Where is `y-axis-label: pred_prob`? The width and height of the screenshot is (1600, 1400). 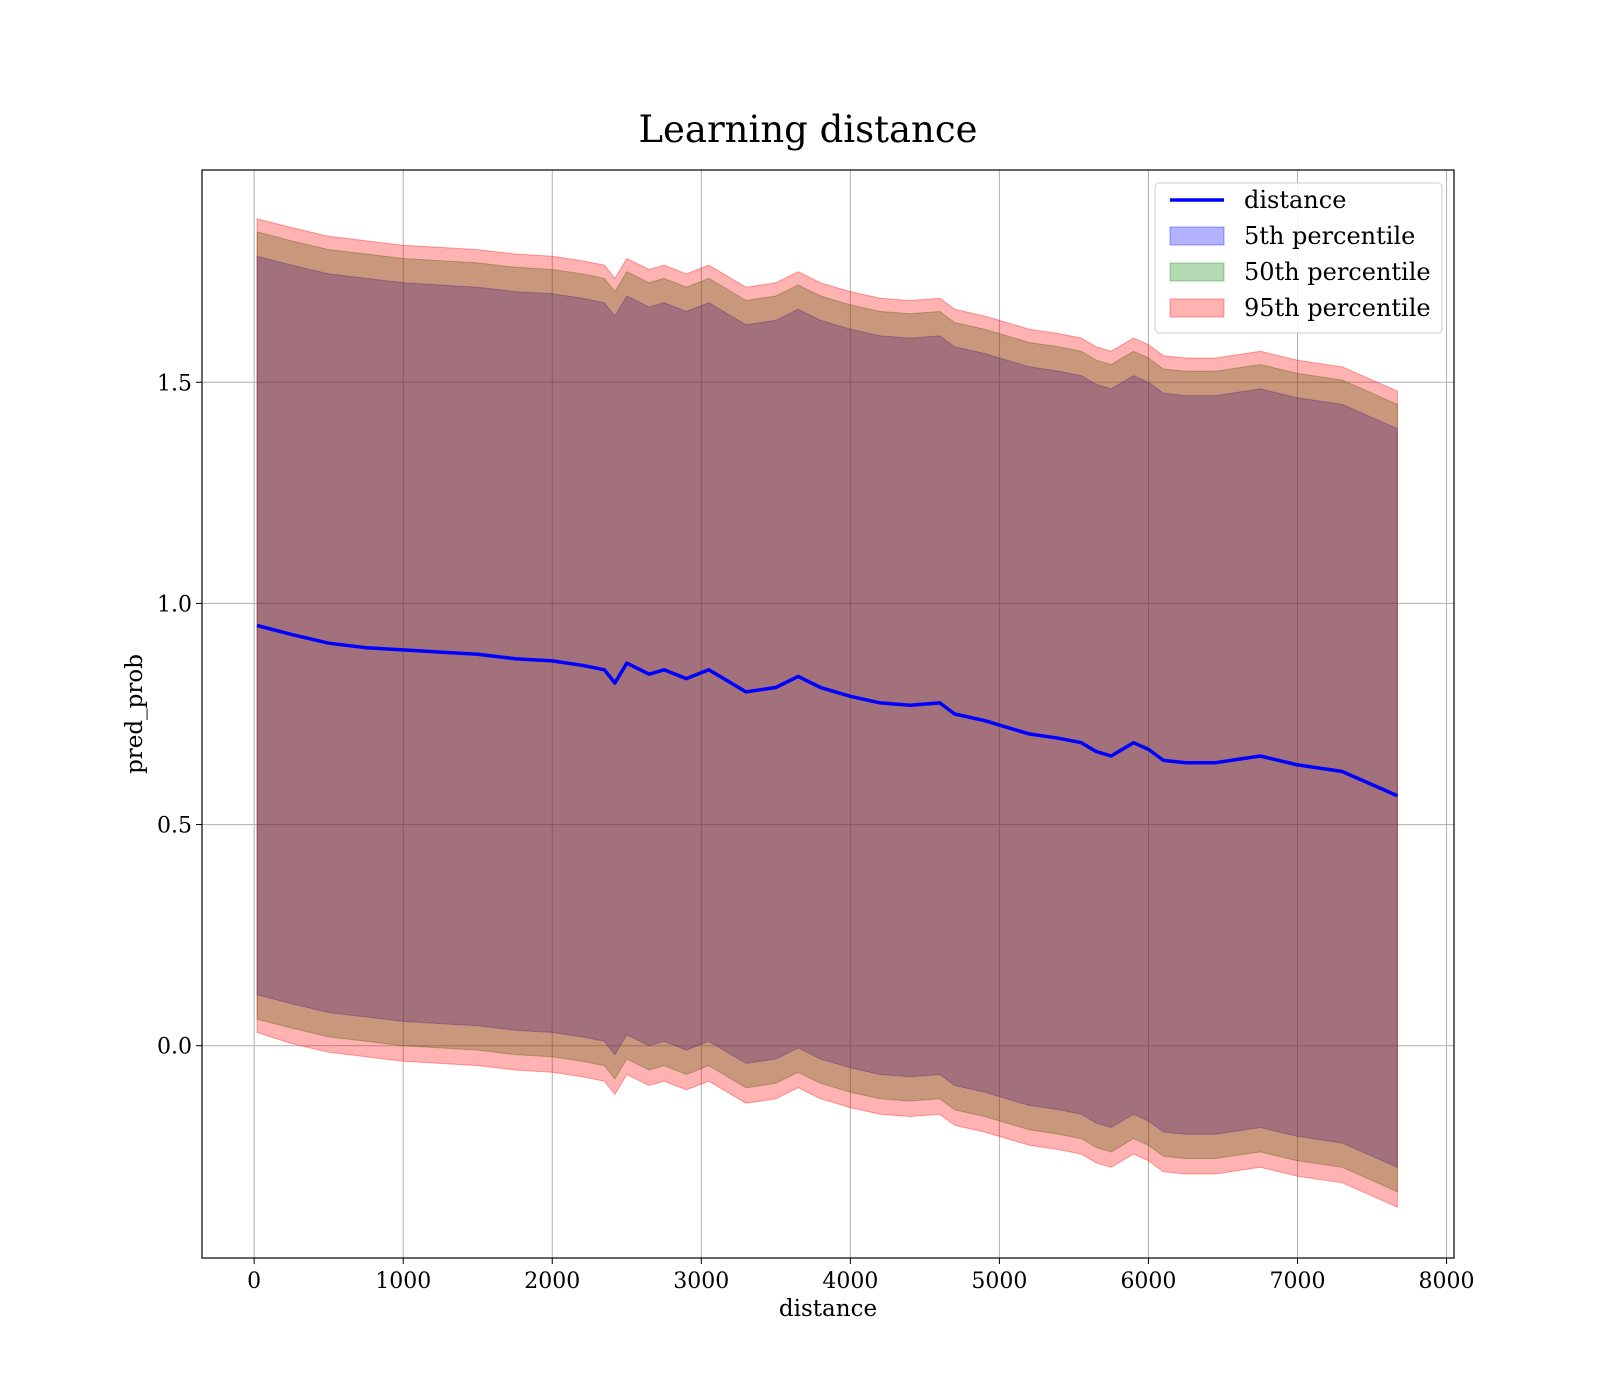
y-axis-label: pred_prob is located at coordinates (135, 714).